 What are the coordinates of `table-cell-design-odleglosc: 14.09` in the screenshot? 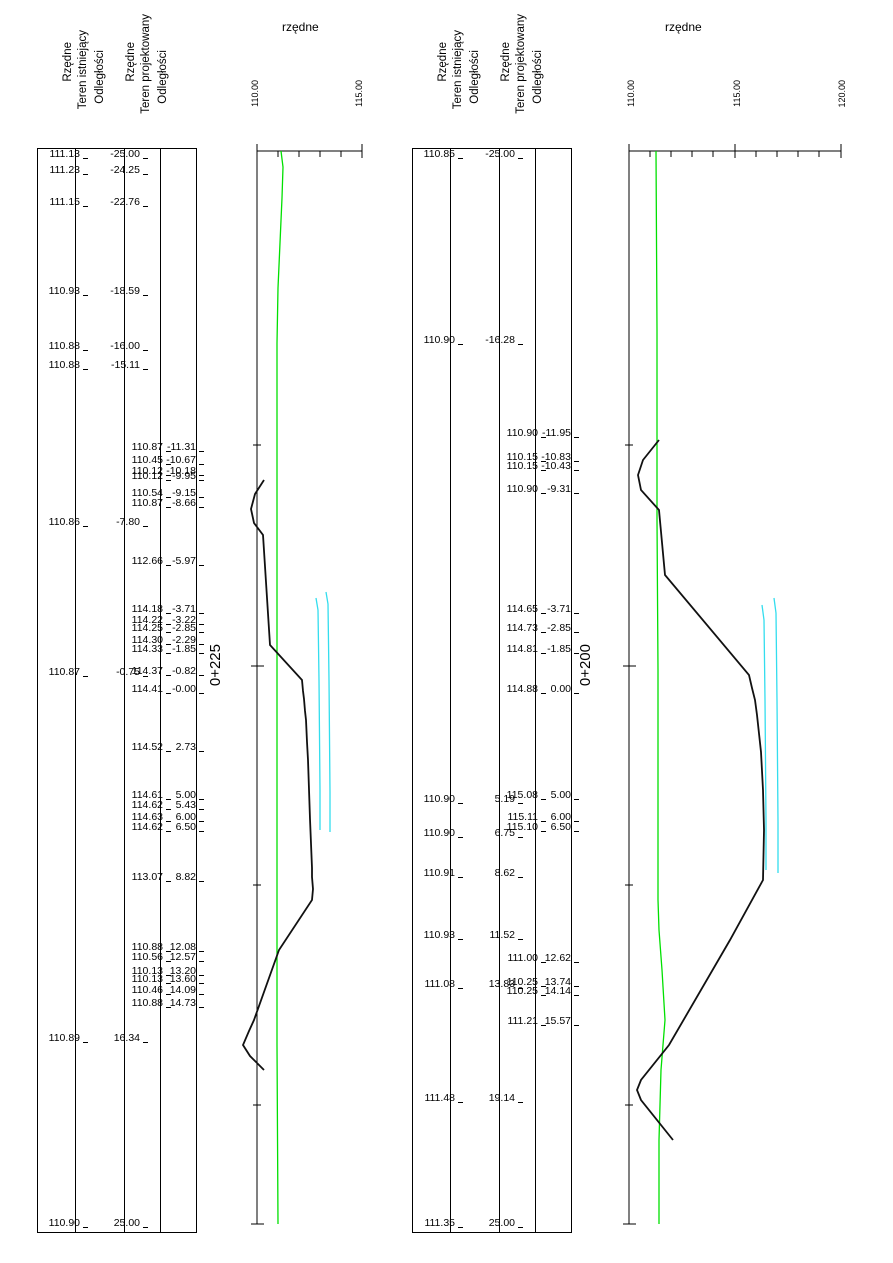 It's located at (182, 989).